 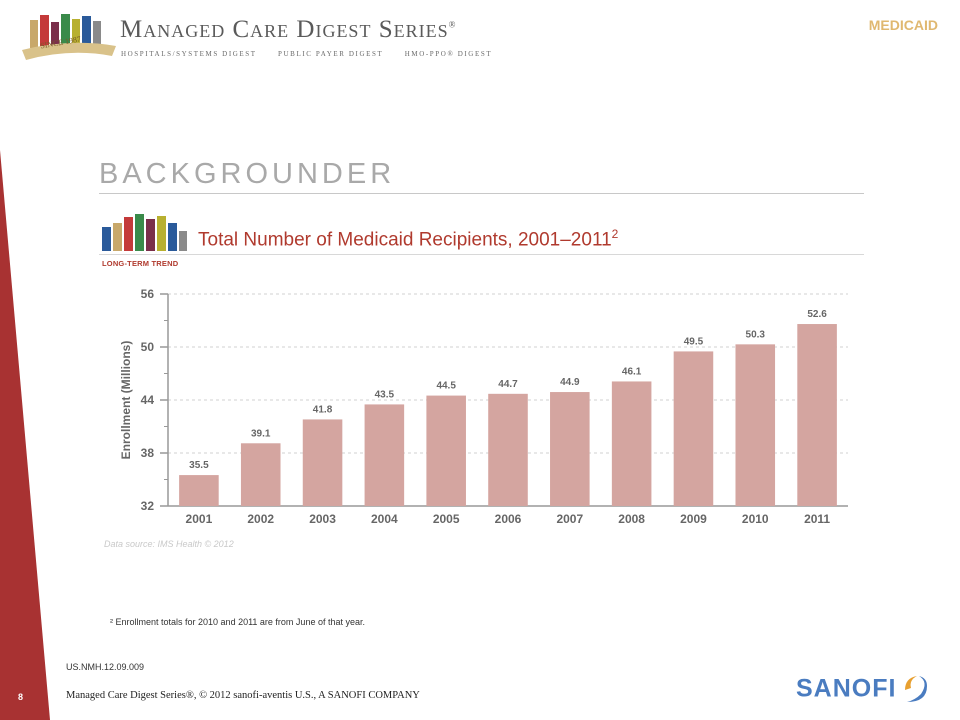 I want to click on books-logo-icon, so click(x=69, y=37).